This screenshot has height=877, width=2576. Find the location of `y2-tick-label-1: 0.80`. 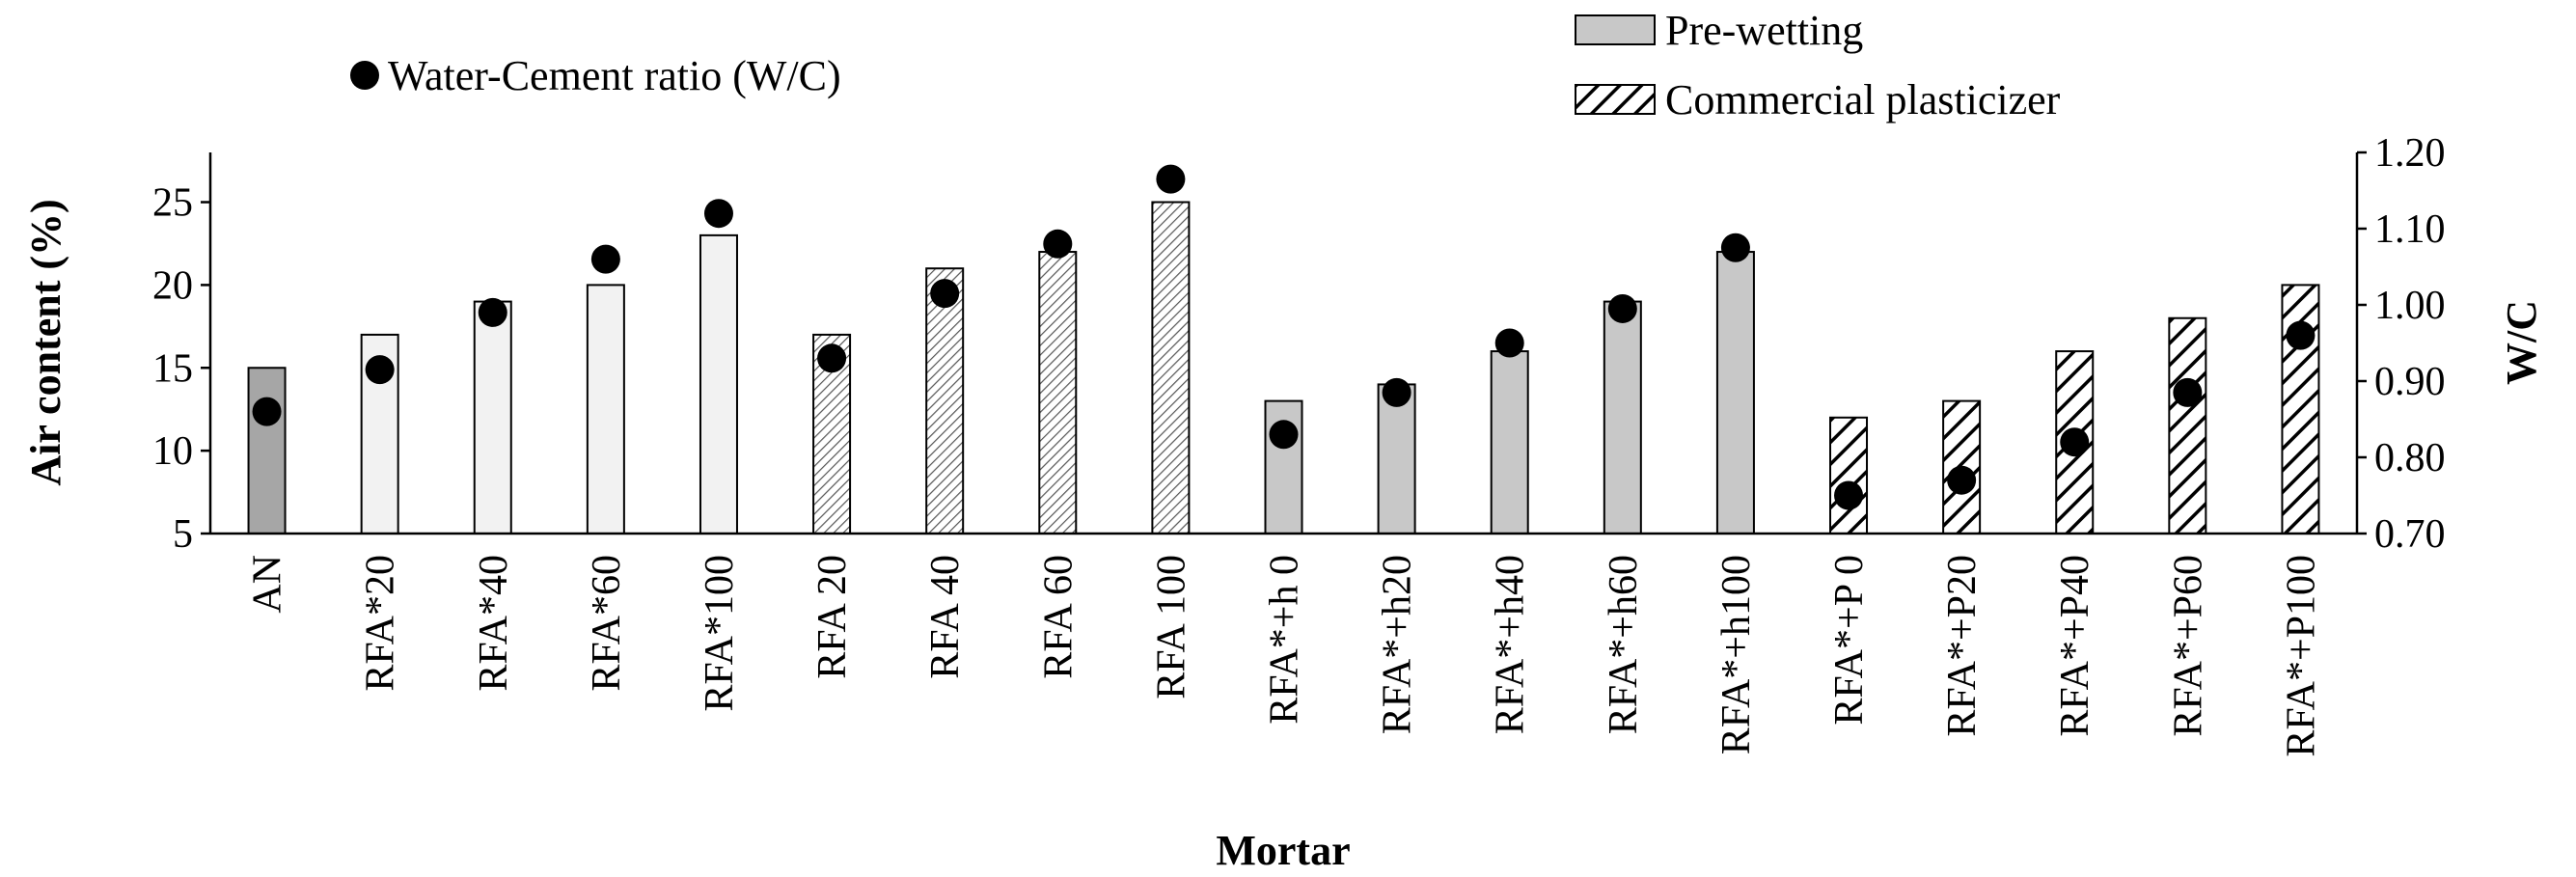

y2-tick-label-1: 0.80 is located at coordinates (2410, 458).